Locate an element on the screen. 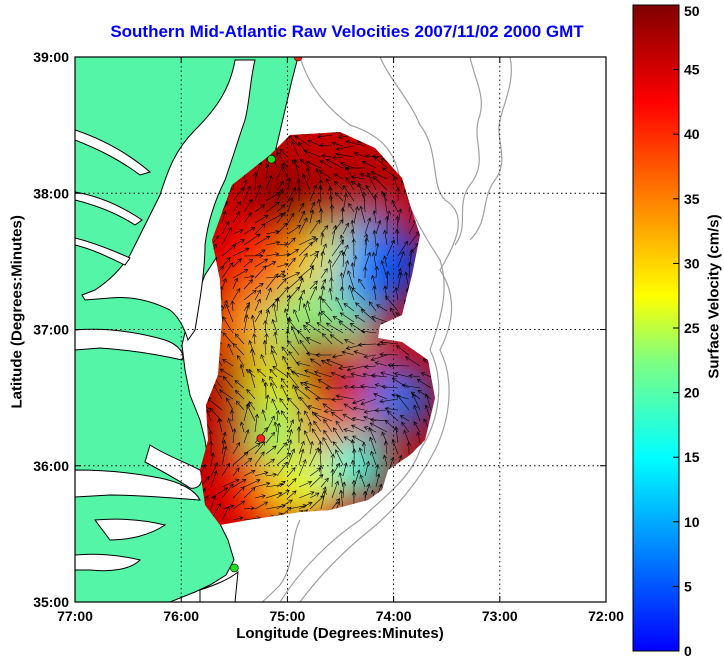  colorbar-tick-label: 30 is located at coordinates (692, 263).